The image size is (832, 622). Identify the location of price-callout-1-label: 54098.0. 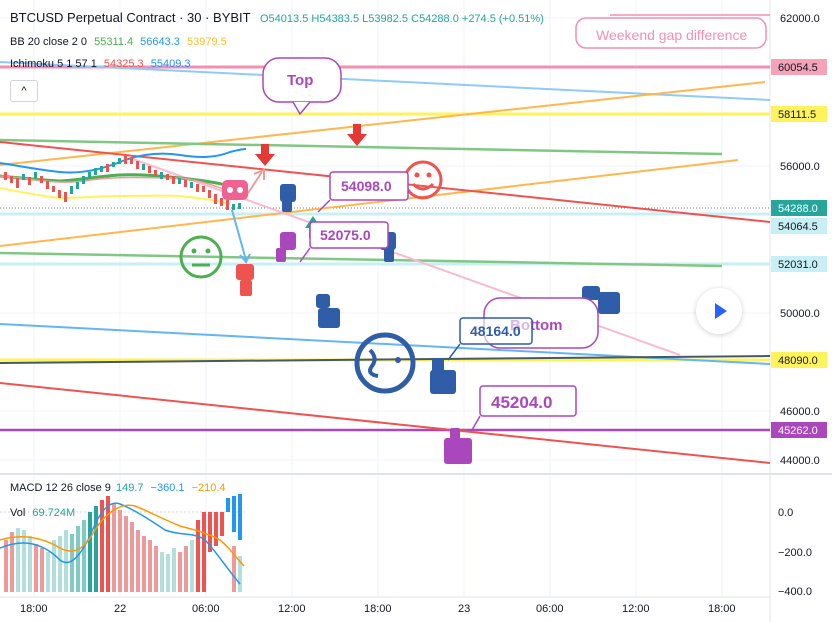
(366, 186).